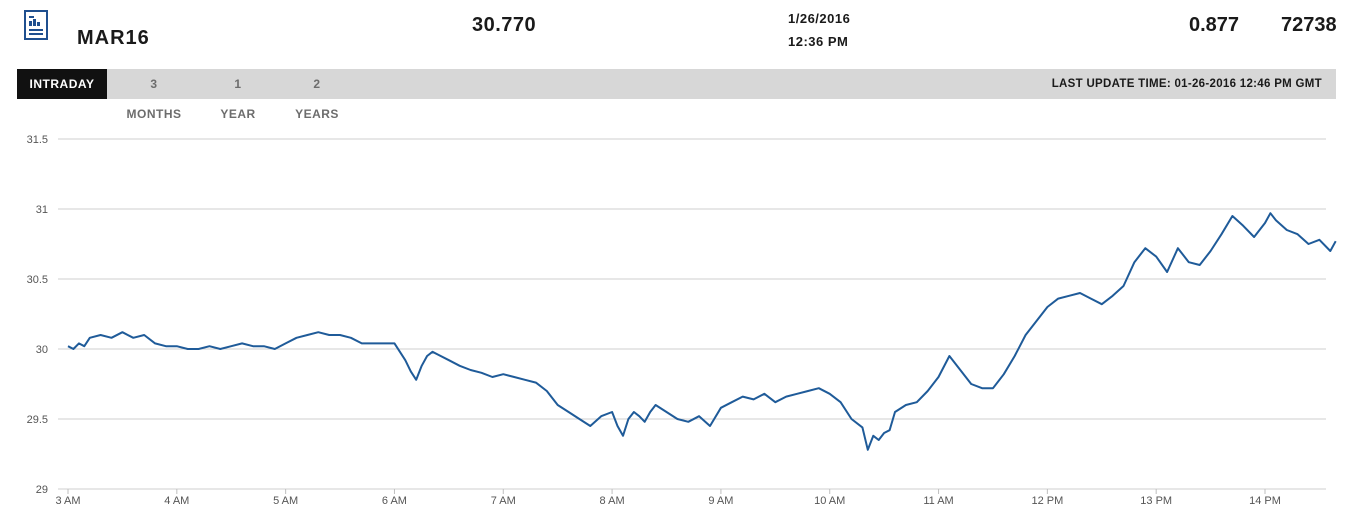 This screenshot has width=1354, height=515. Describe the element at coordinates (1214, 25) in the screenshot. I see `price-change: 0.877` at that location.